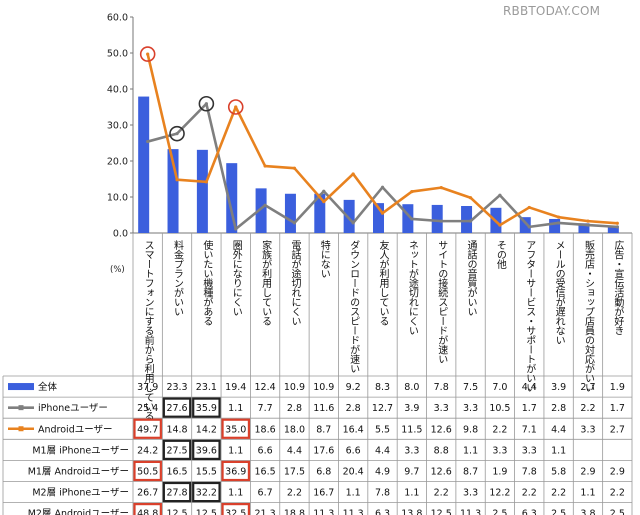 Image resolution: width=640 pixels, height=515 pixels. I want to click on table-cell: 3.9, so click(558, 387).